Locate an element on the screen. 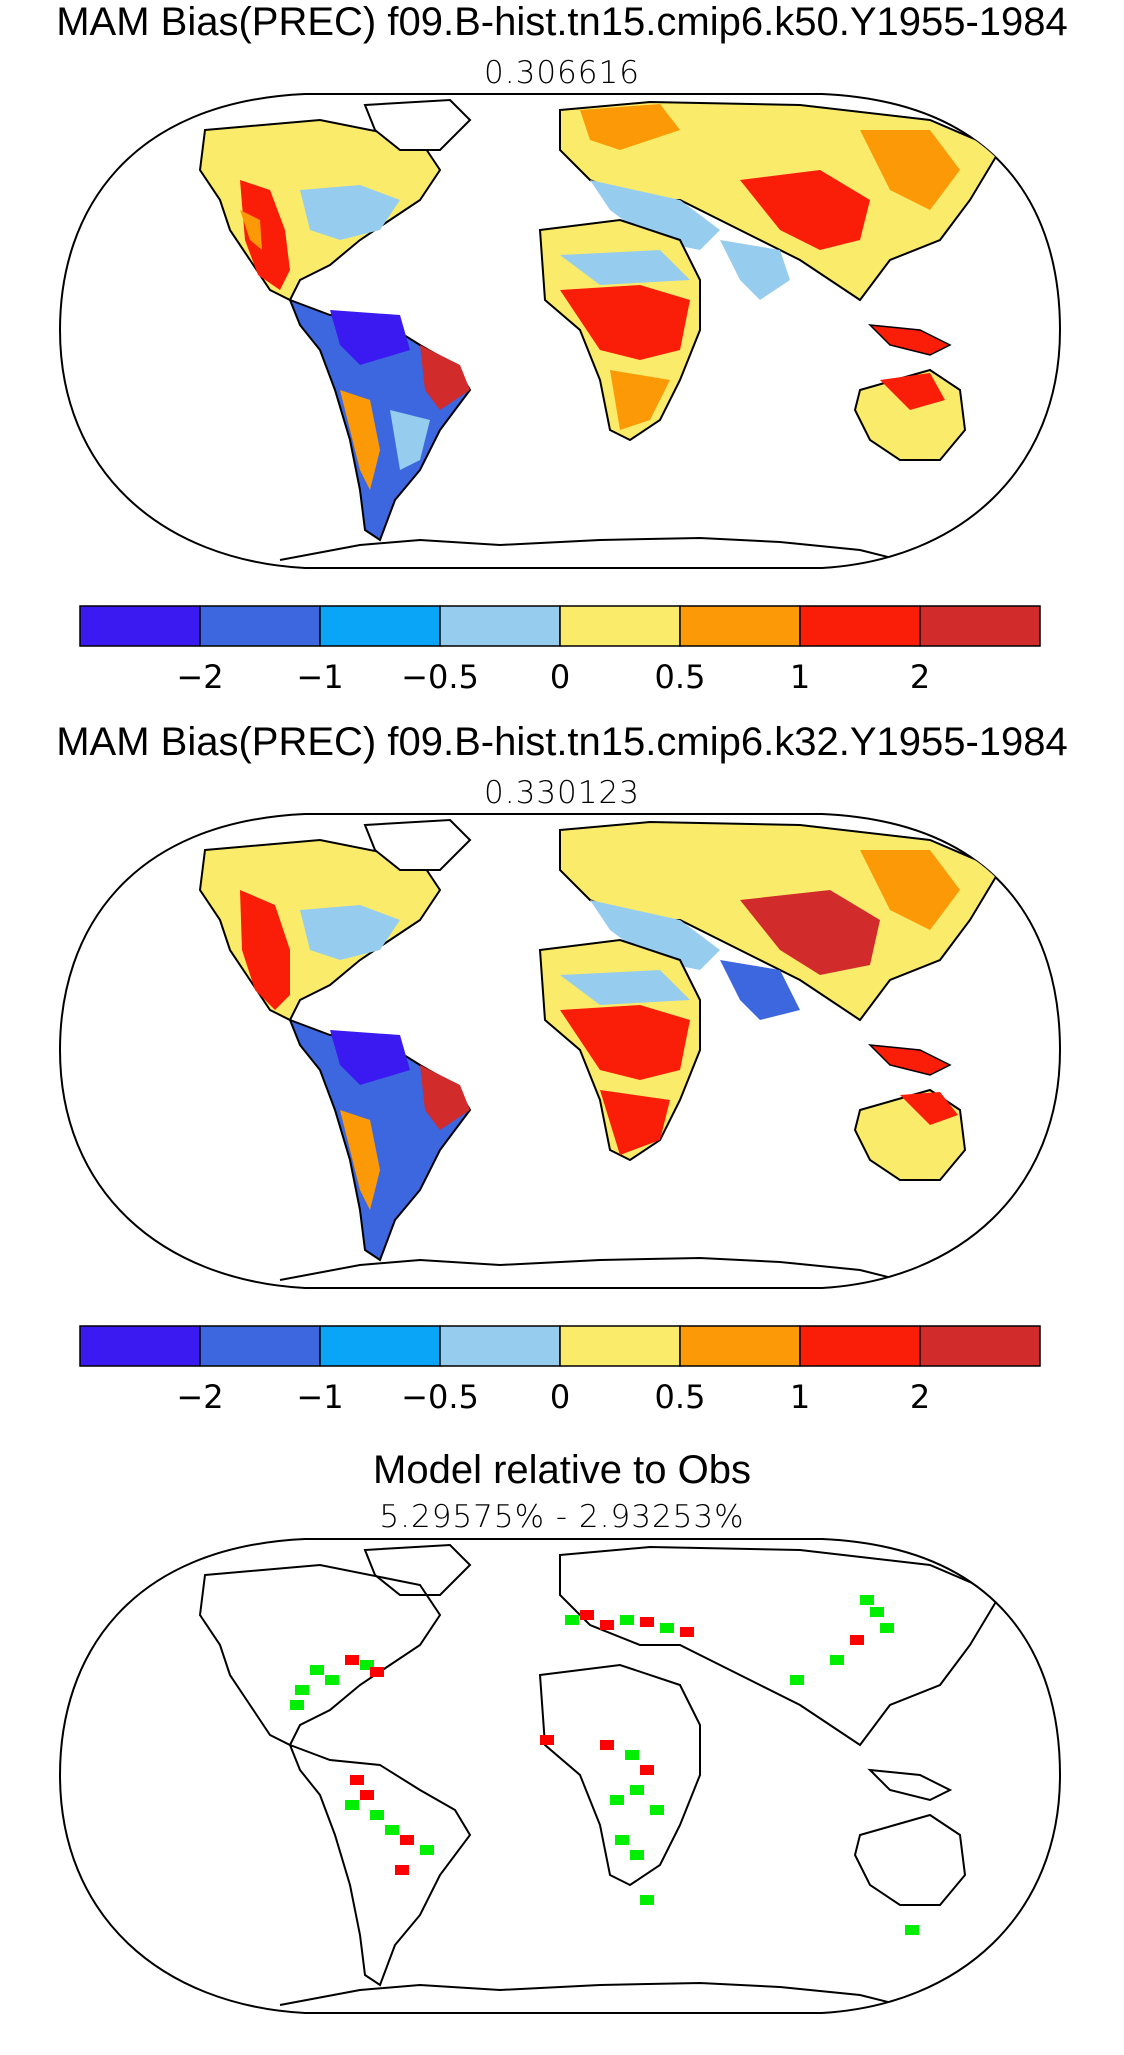  colorbar-2: −2 −1 −0.5 0 0.5 1 2 is located at coordinates (560, 1370).